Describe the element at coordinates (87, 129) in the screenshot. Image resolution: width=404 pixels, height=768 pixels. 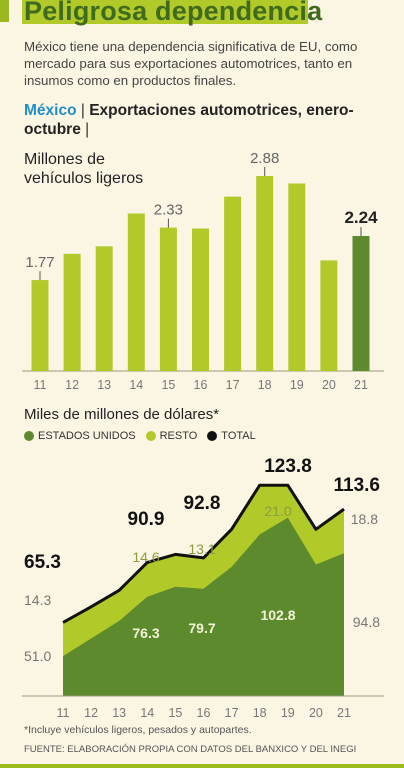
I see `section-end-marker: |` at that location.